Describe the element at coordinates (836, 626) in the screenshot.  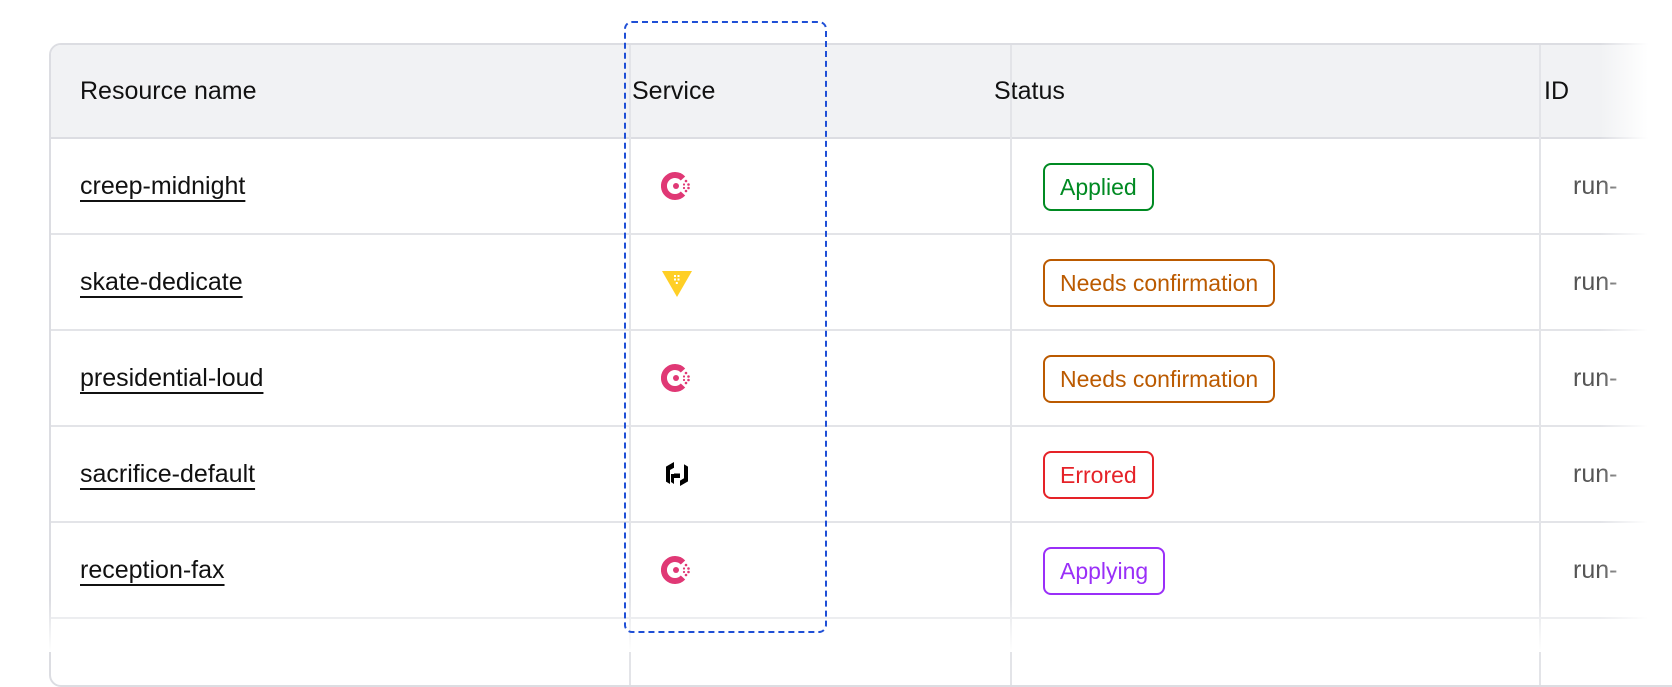
I see `scroll-fade-bottom` at that location.